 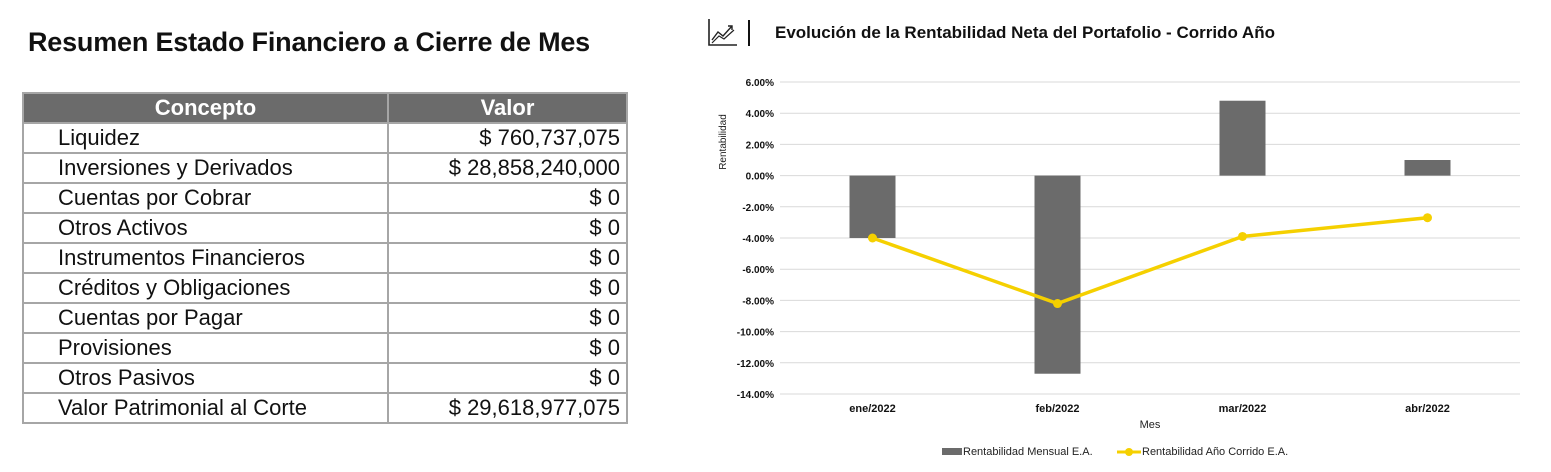 I want to click on table-row: Otros Activos $ 0, so click(x=325, y=228).